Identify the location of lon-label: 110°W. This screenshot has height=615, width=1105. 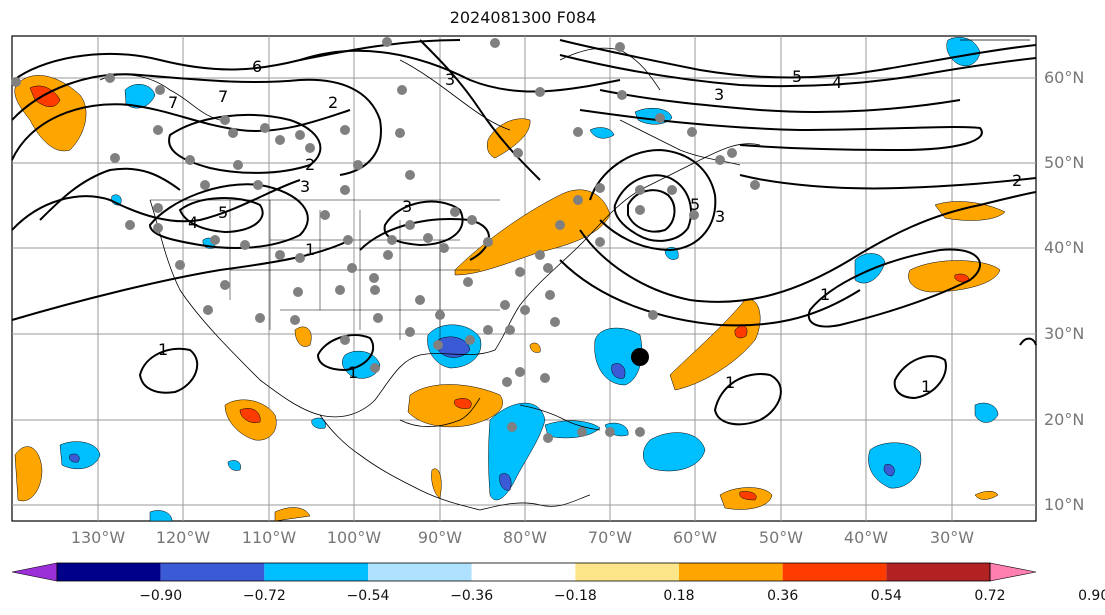
(269, 537).